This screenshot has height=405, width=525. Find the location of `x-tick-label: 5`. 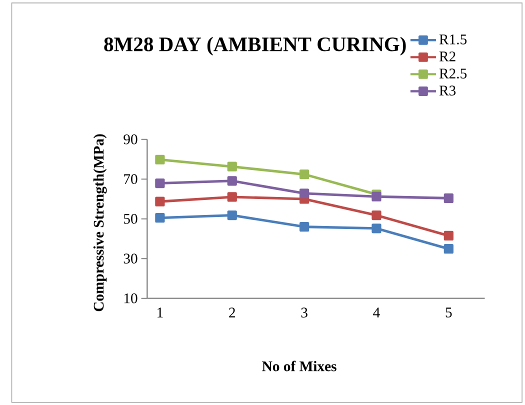

x-tick-label: 5 is located at coordinates (449, 313).